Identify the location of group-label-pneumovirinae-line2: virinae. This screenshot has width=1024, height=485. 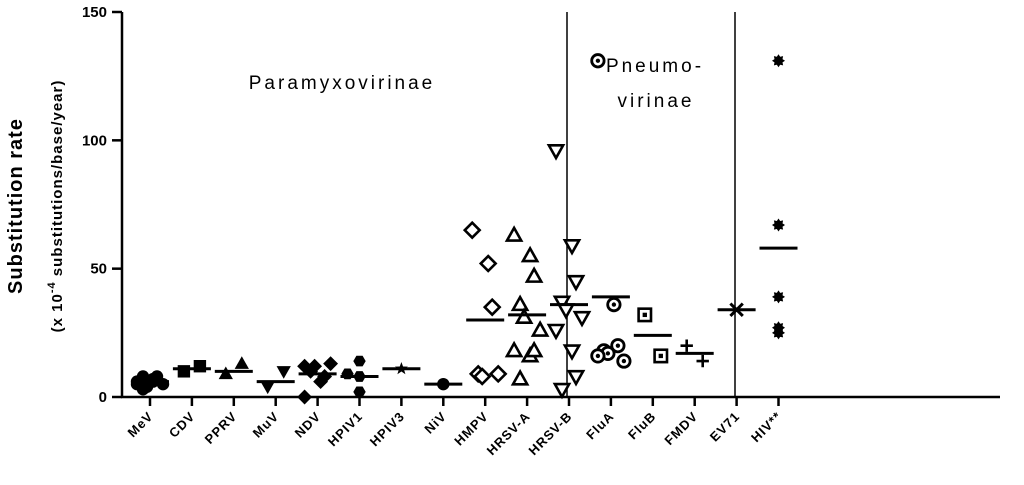
(656, 101).